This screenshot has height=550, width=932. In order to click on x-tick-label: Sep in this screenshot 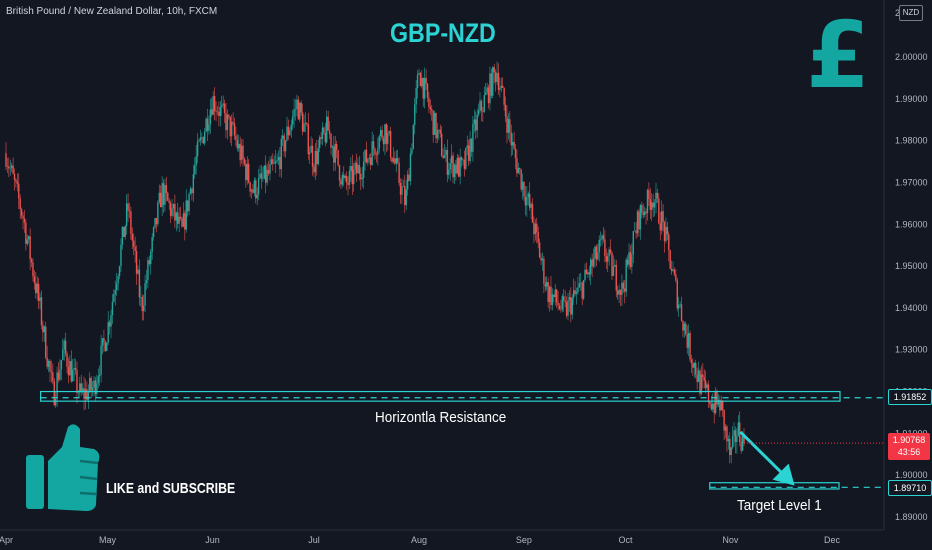, I will do `click(524, 540)`.